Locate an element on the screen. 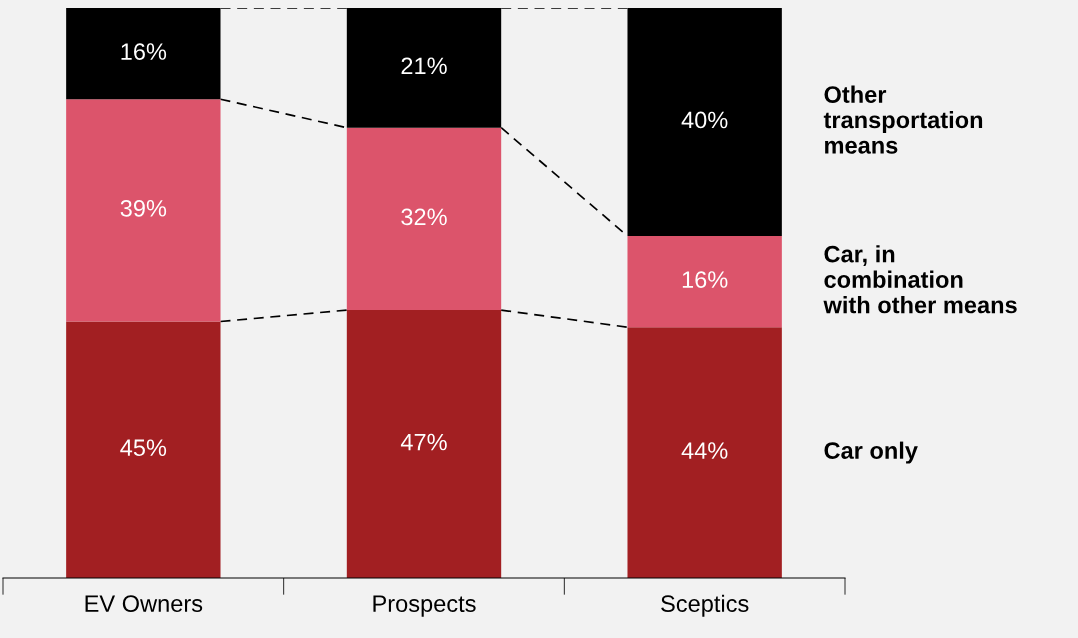 This screenshot has height=638, width=1078. series-label: Car, in combination with other means is located at coordinates (920, 279).